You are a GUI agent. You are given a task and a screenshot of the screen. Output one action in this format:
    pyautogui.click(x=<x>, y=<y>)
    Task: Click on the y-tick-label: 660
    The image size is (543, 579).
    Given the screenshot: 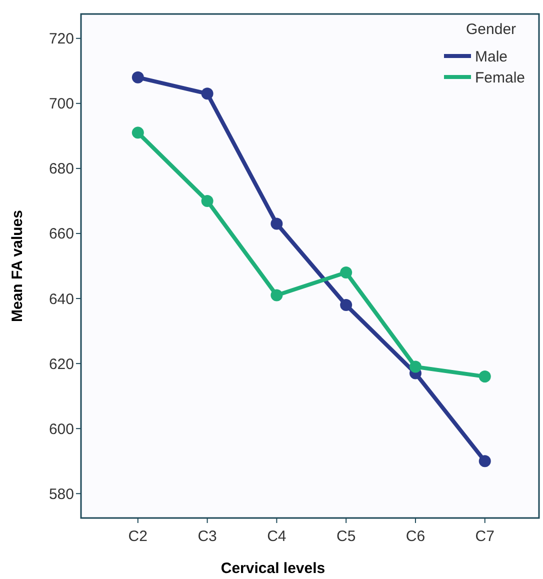 What is the action you would take?
    pyautogui.click(x=61, y=234)
    